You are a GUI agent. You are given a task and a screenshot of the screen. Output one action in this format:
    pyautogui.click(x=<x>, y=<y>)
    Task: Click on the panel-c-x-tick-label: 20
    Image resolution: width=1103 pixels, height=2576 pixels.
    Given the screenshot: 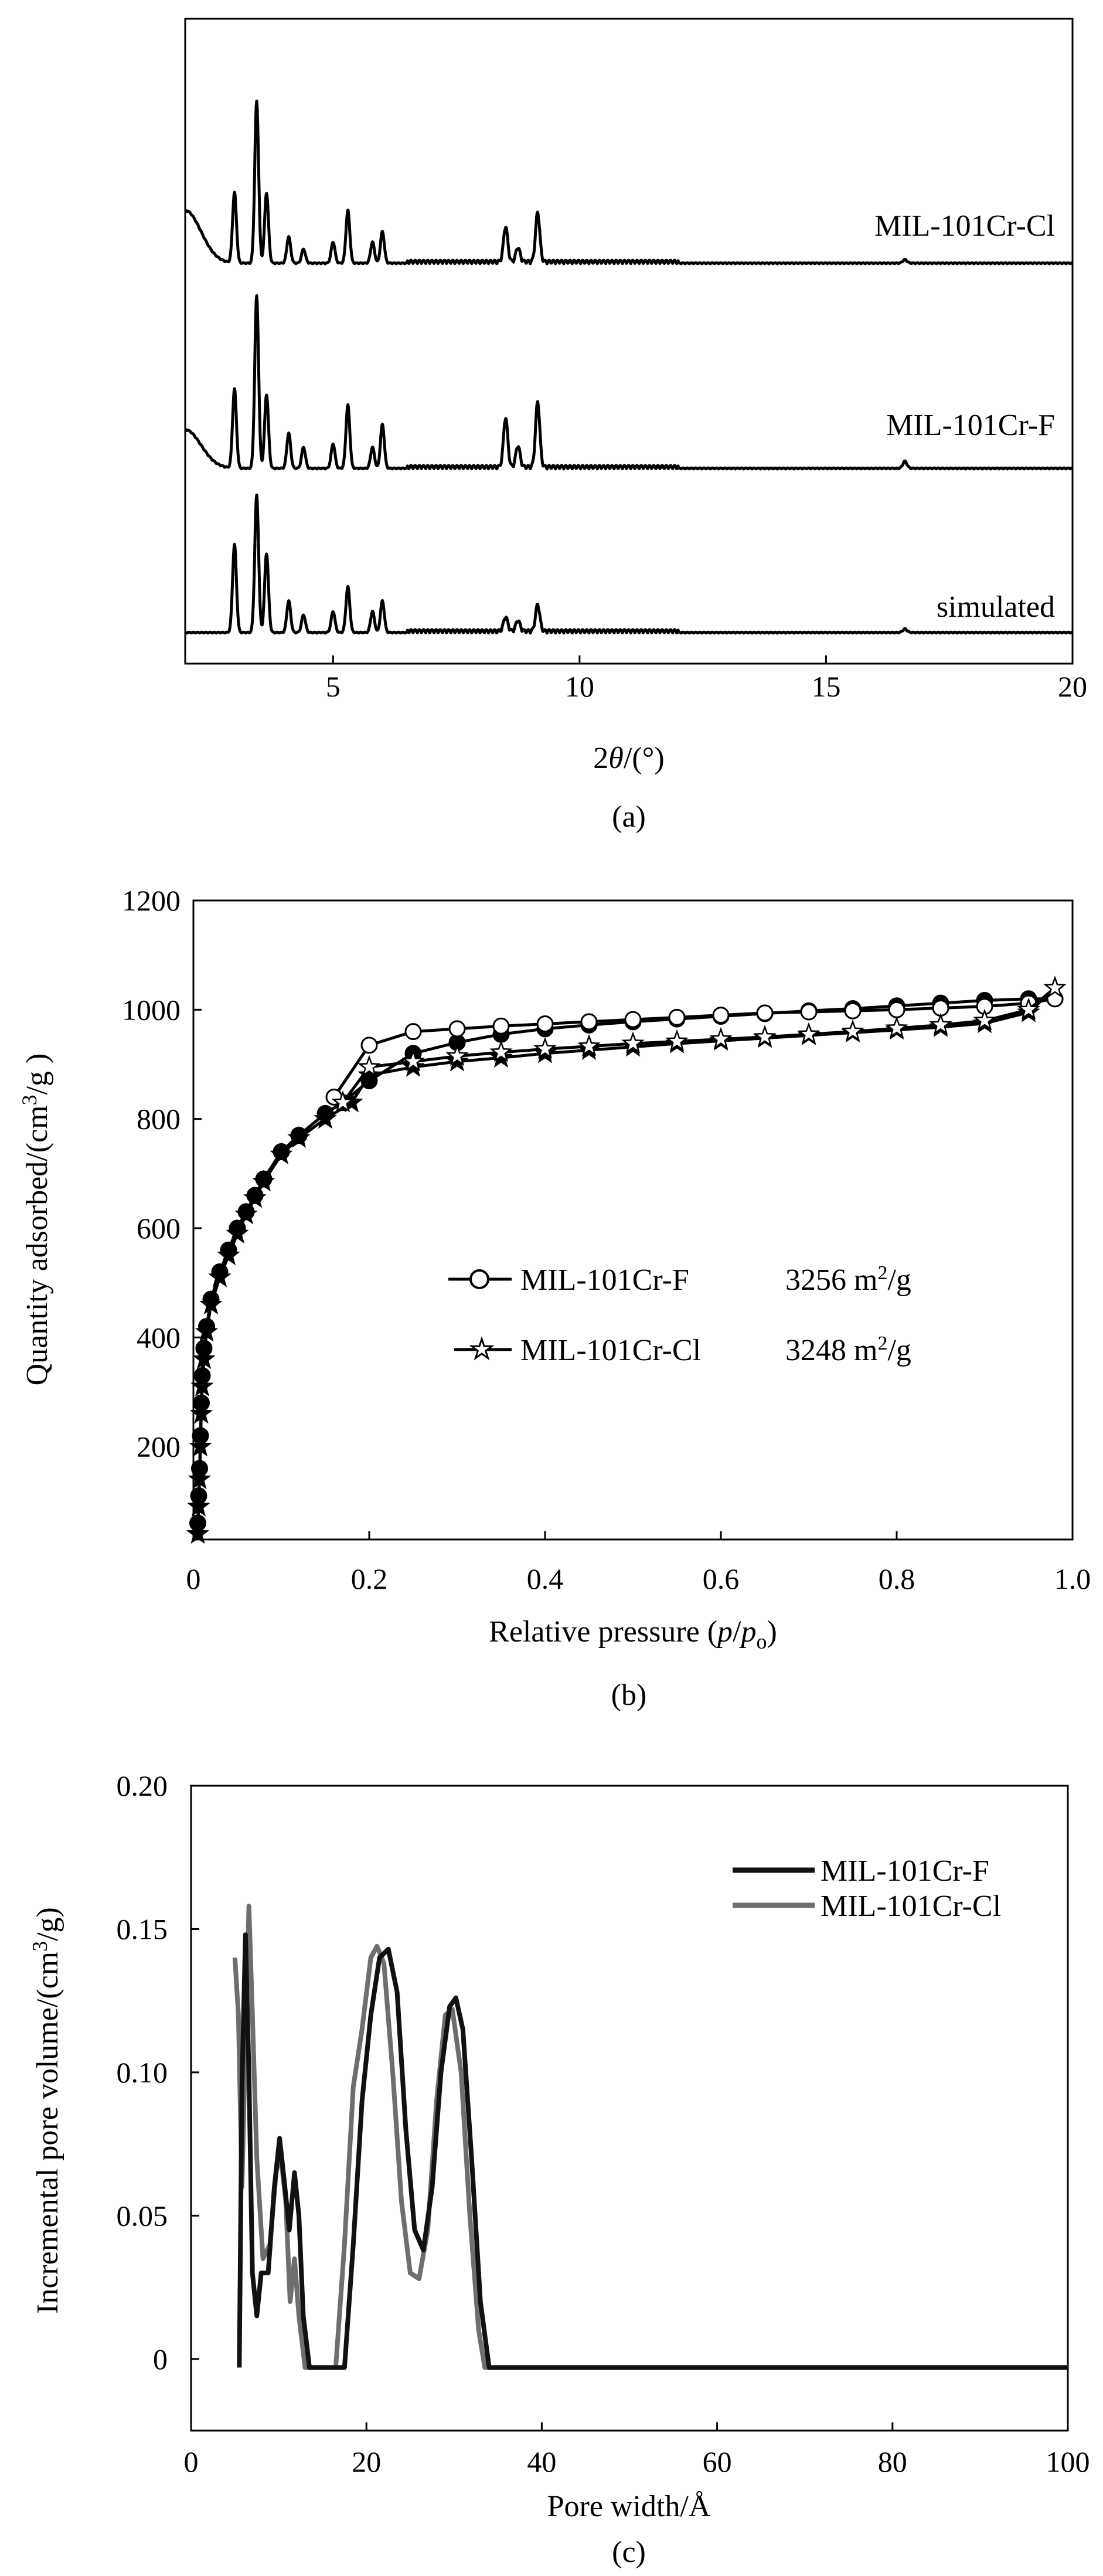 What is the action you would take?
    pyautogui.click(x=367, y=2462)
    